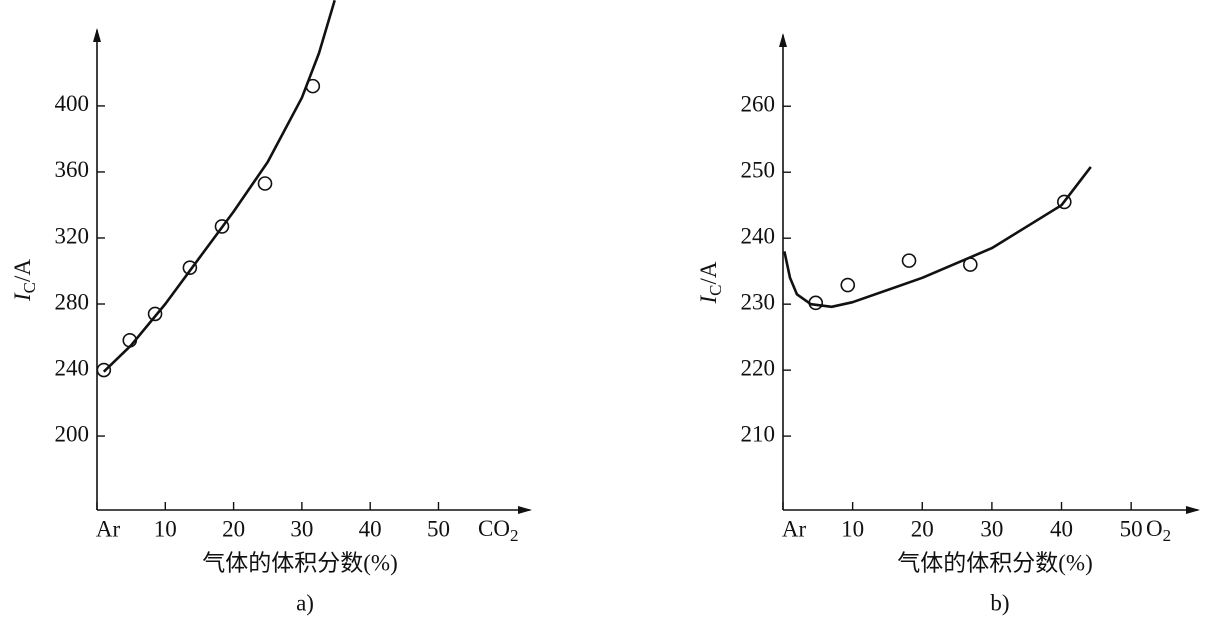 The image size is (1207, 620). I want to click on panel-label: a), so click(305, 602).